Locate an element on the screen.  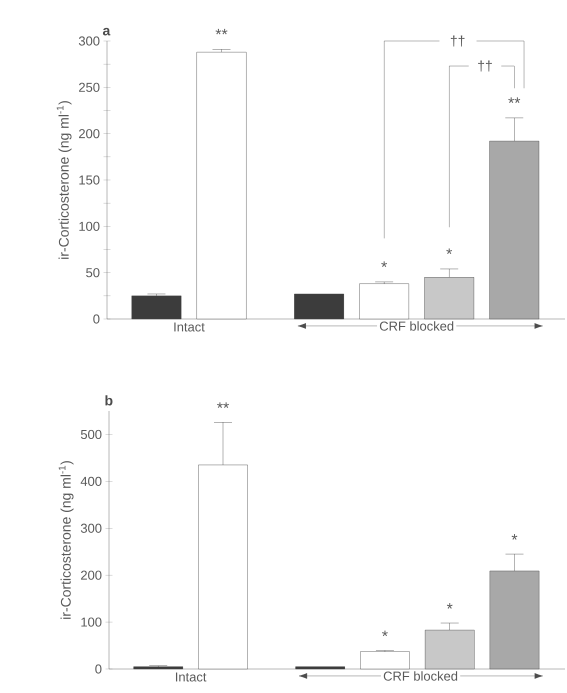
y-tick-label: 250 is located at coordinates (89, 87).